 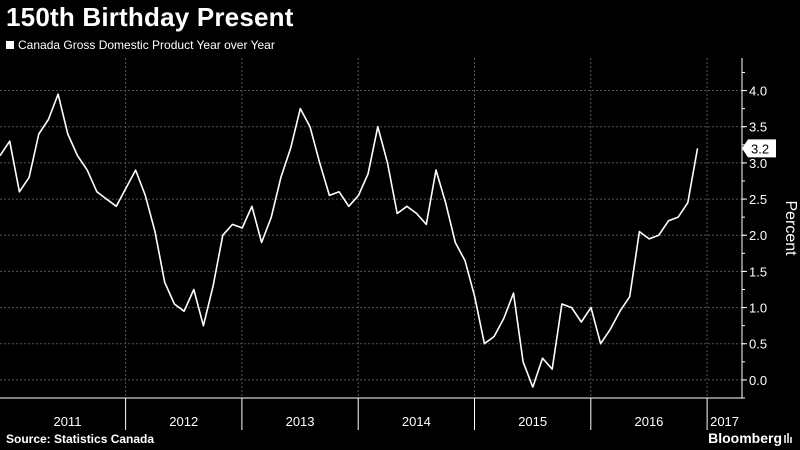 What do you see at coordinates (300, 421) in the screenshot?
I see `x-tick-label: 2013` at bounding box center [300, 421].